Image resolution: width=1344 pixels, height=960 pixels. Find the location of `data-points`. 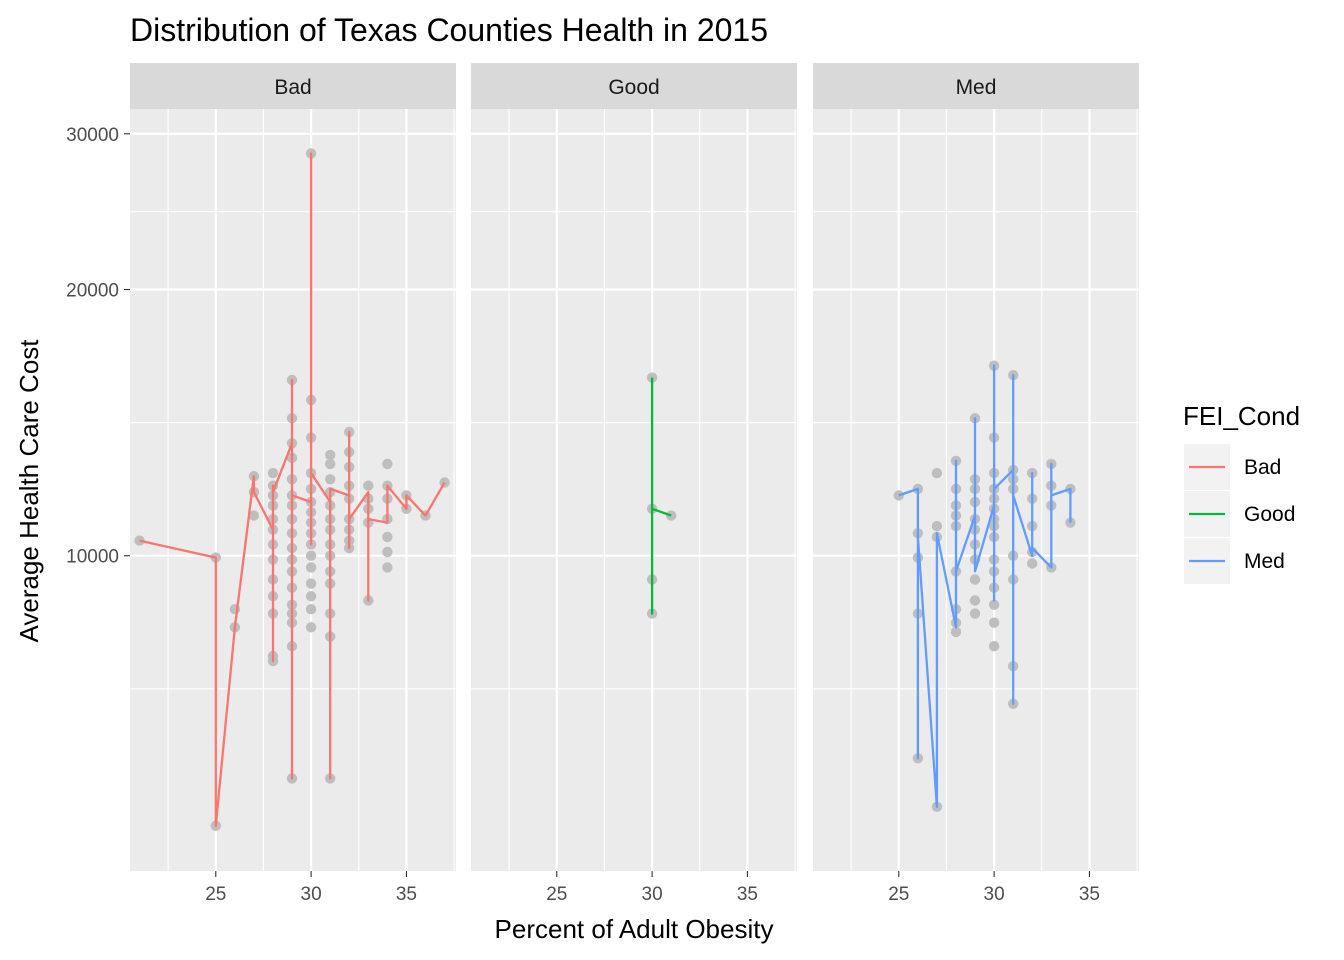

data-points is located at coordinates (984, 586).